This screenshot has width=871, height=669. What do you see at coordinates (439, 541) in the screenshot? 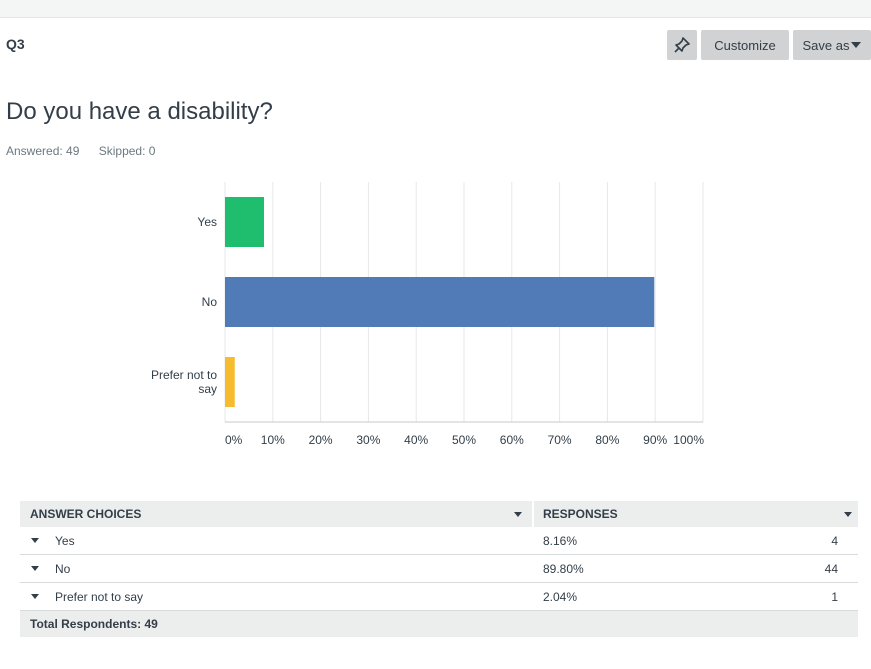
I see `table-row: Yes 8.16% 4` at bounding box center [439, 541].